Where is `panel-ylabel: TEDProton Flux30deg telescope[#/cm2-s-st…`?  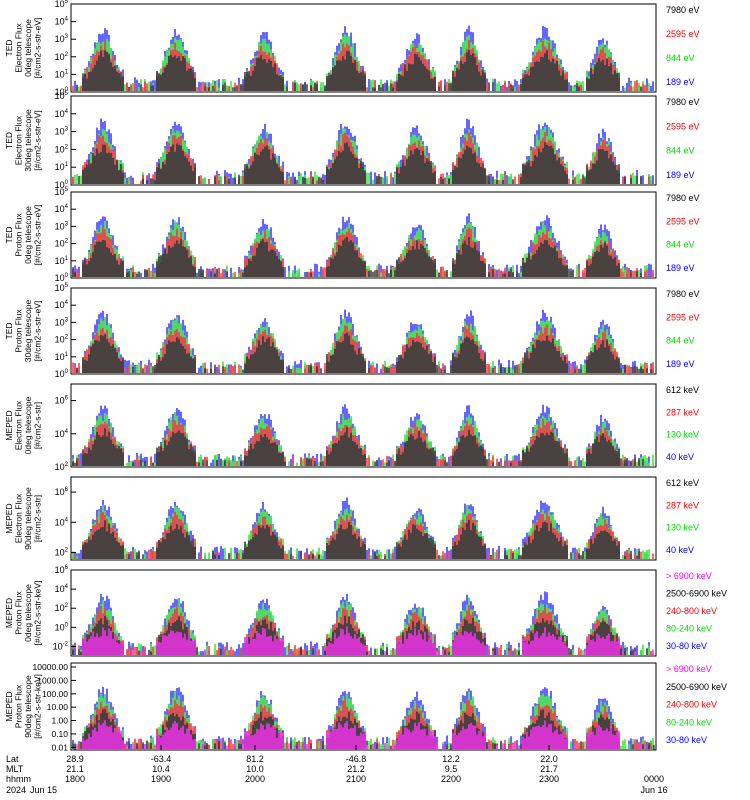
panel-ylabel: TEDProton Flux30deg telescope[#/cm2-s-st… is located at coordinates (23, 331).